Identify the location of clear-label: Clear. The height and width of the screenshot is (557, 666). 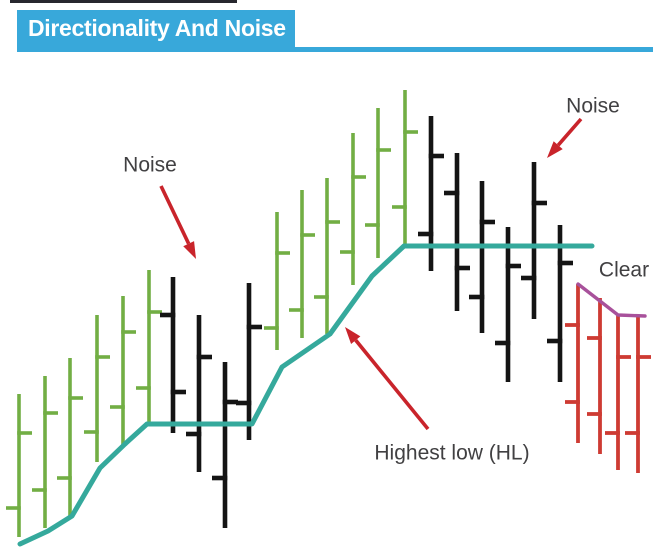
(624, 270).